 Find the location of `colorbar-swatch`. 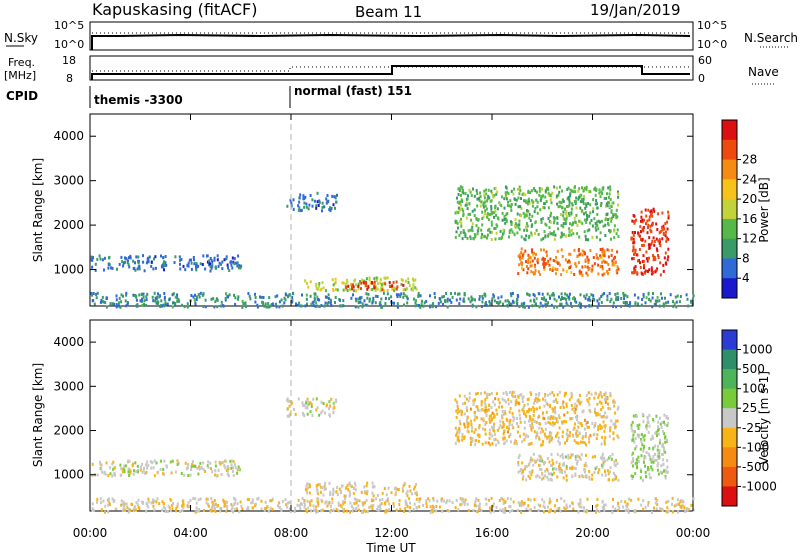

colorbar-swatch is located at coordinates (729, 268).